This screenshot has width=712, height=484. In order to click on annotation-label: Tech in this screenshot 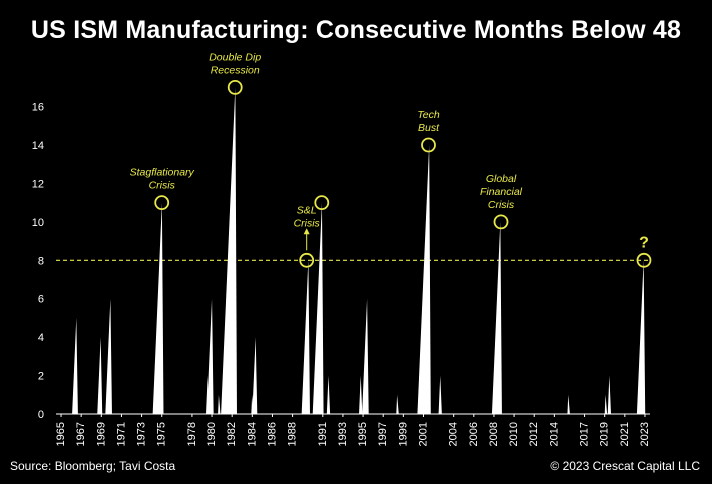, I will do `click(428, 115)`.